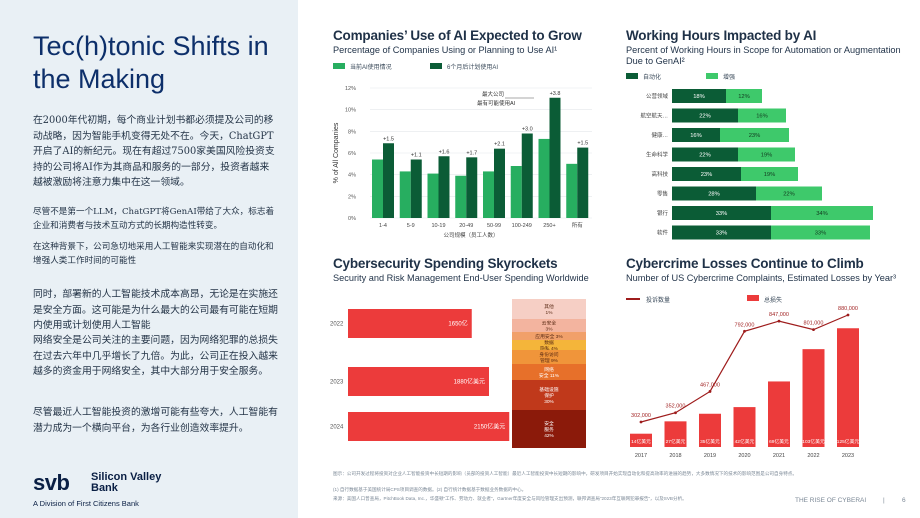 Image resolution: width=920 pixels, height=518 pixels. I want to click on page-number: 6, so click(904, 500).